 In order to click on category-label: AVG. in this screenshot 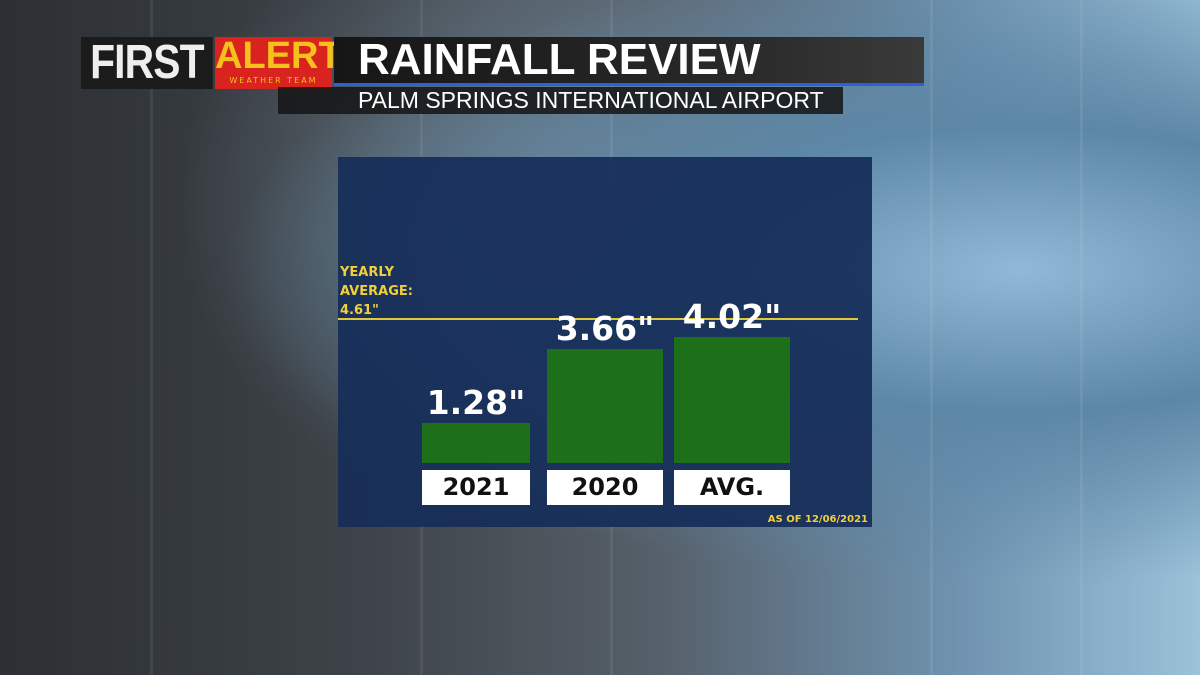, I will do `click(732, 487)`.